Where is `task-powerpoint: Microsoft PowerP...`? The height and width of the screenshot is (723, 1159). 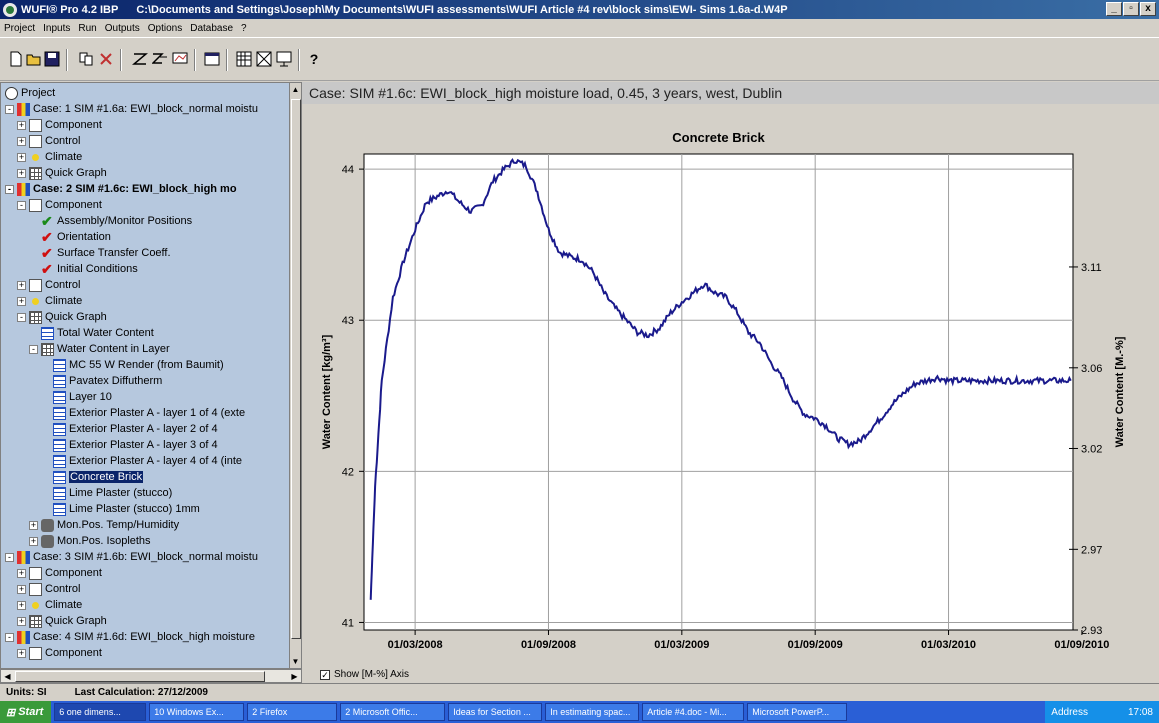
task-powerpoint: Microsoft PowerP... is located at coordinates (797, 712).